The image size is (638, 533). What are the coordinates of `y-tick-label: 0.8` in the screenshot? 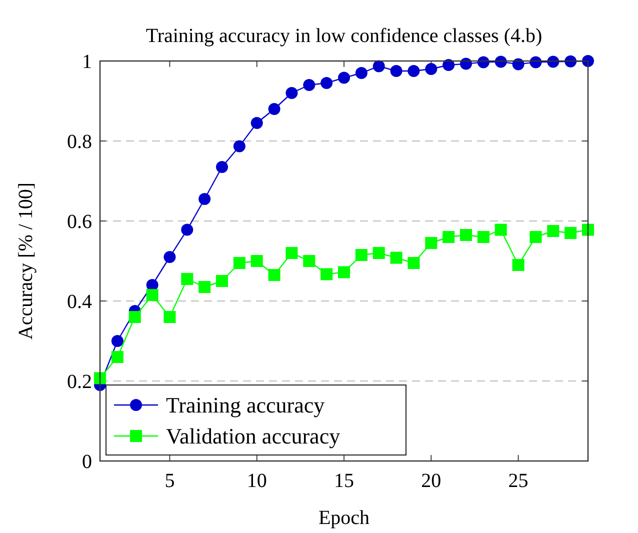 It's located at (79, 142).